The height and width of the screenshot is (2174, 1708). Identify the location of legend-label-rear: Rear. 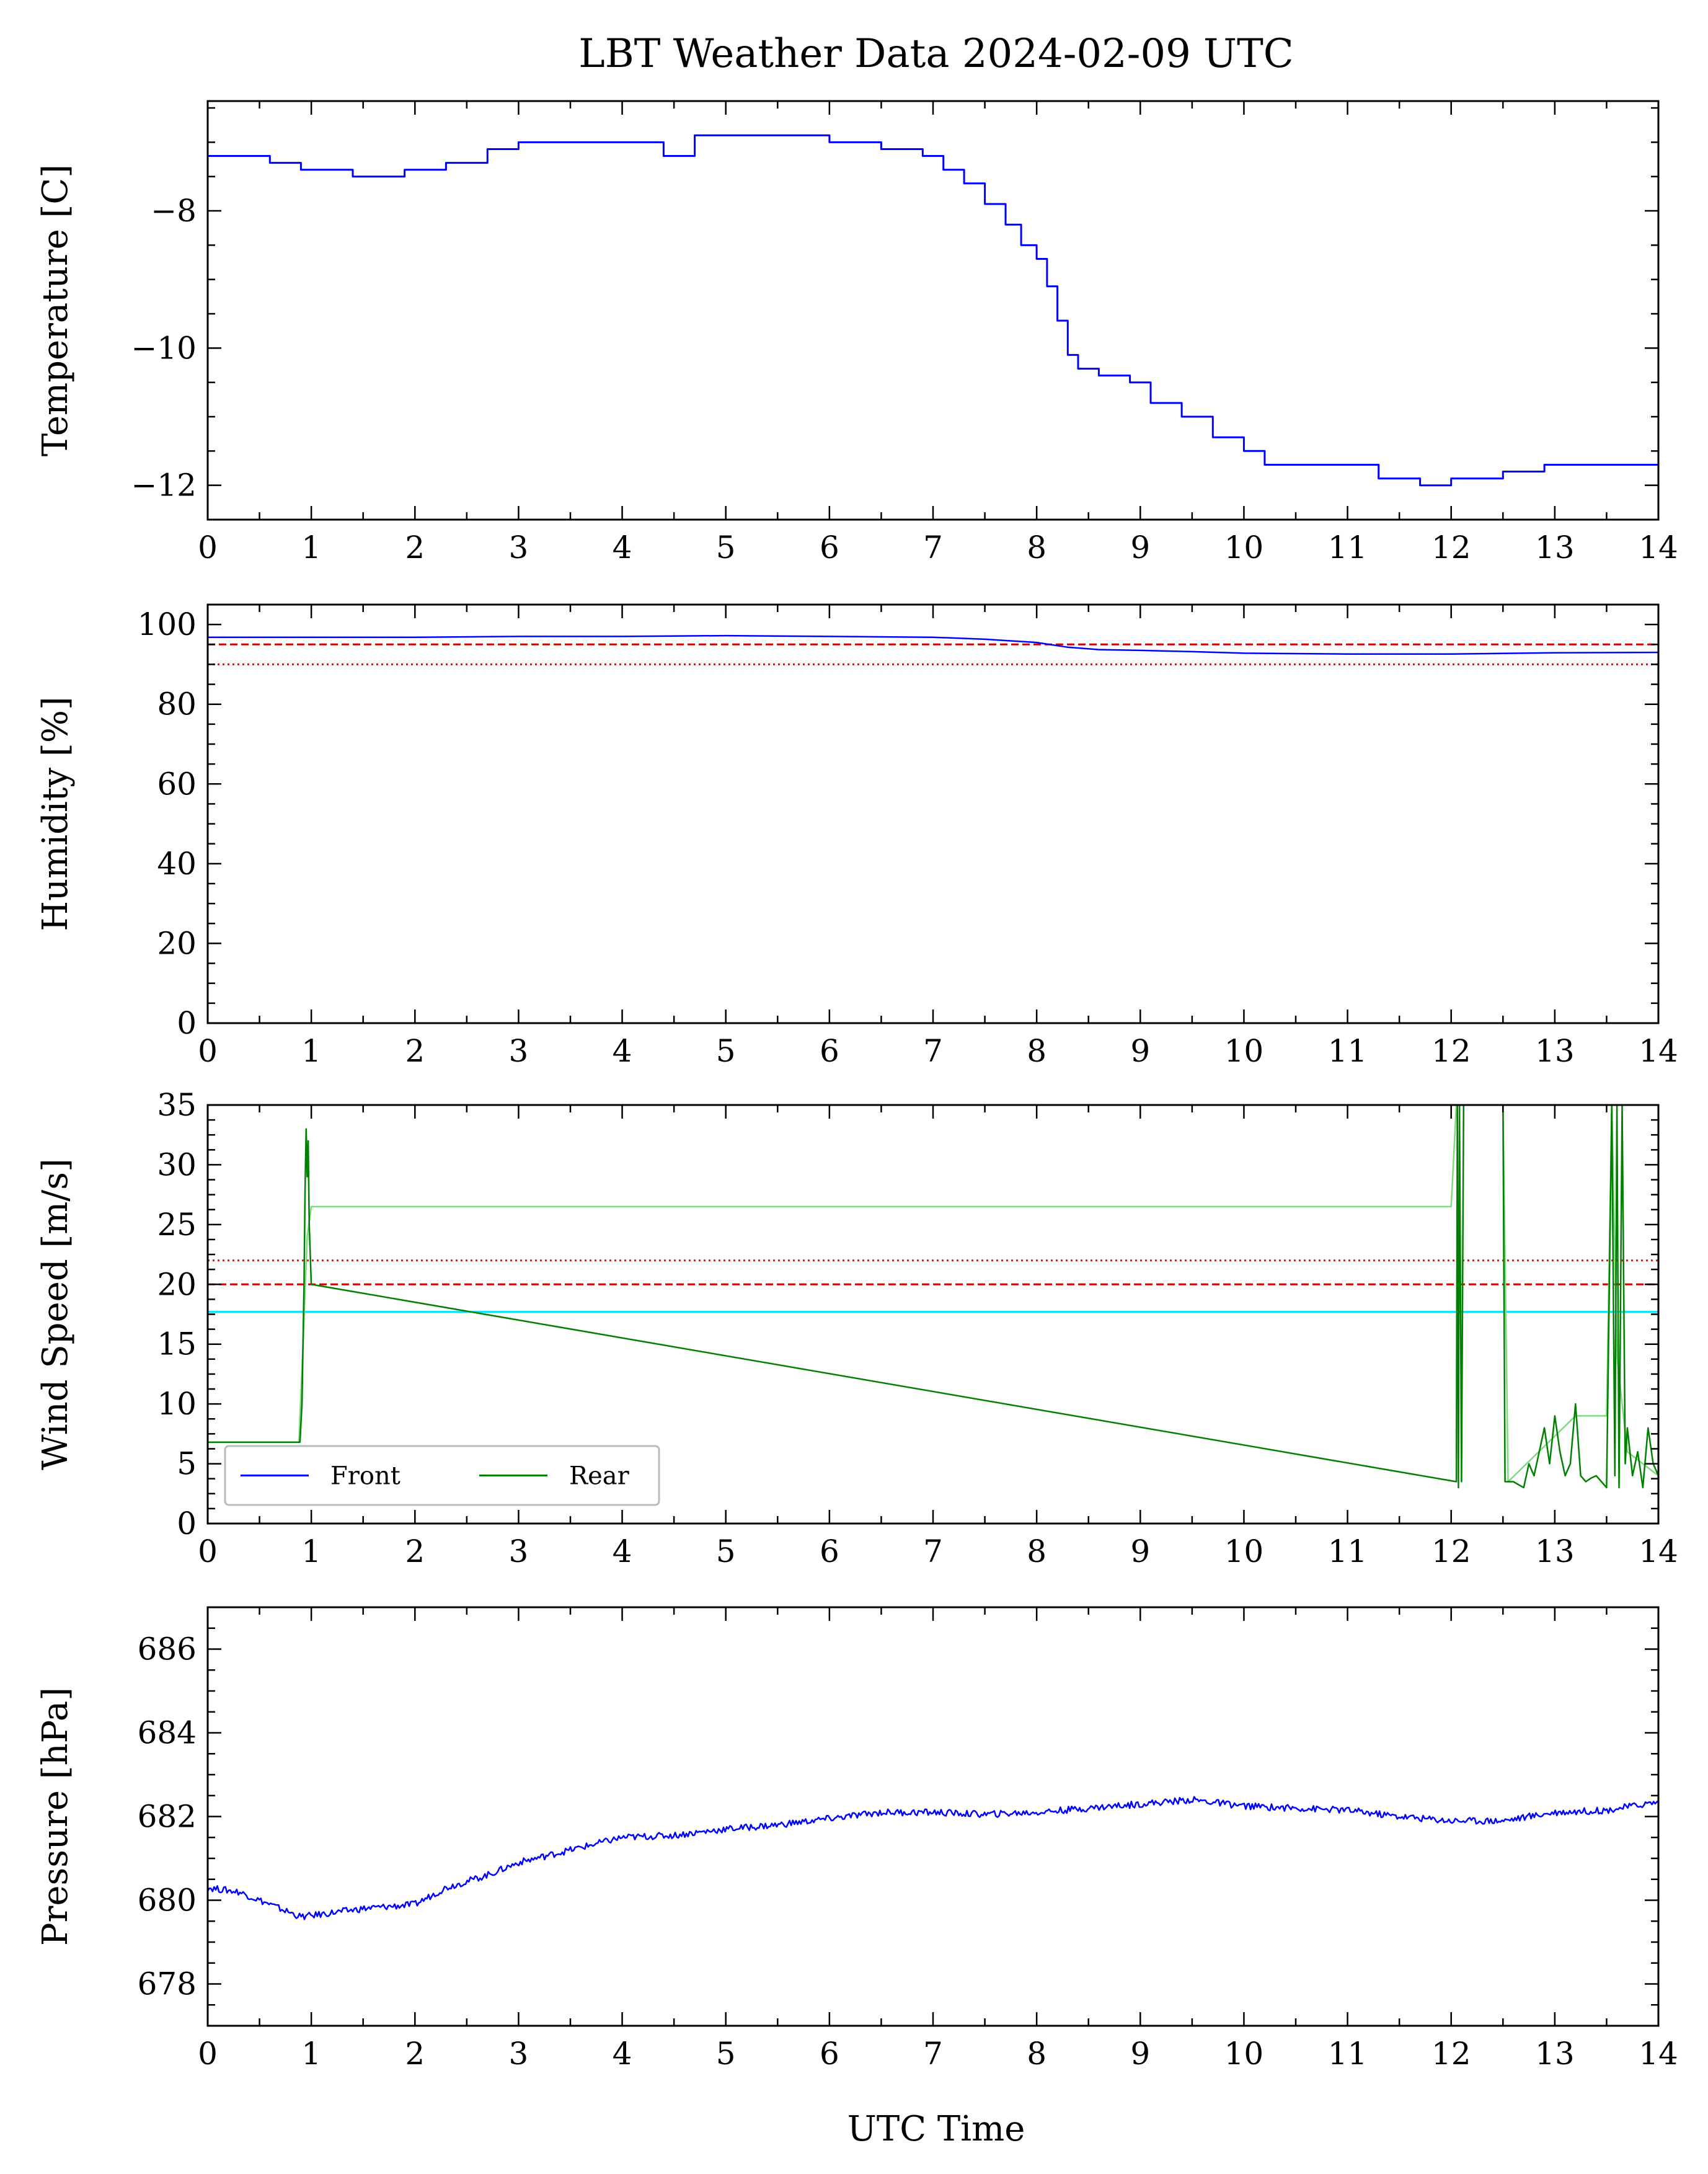
(599, 1476).